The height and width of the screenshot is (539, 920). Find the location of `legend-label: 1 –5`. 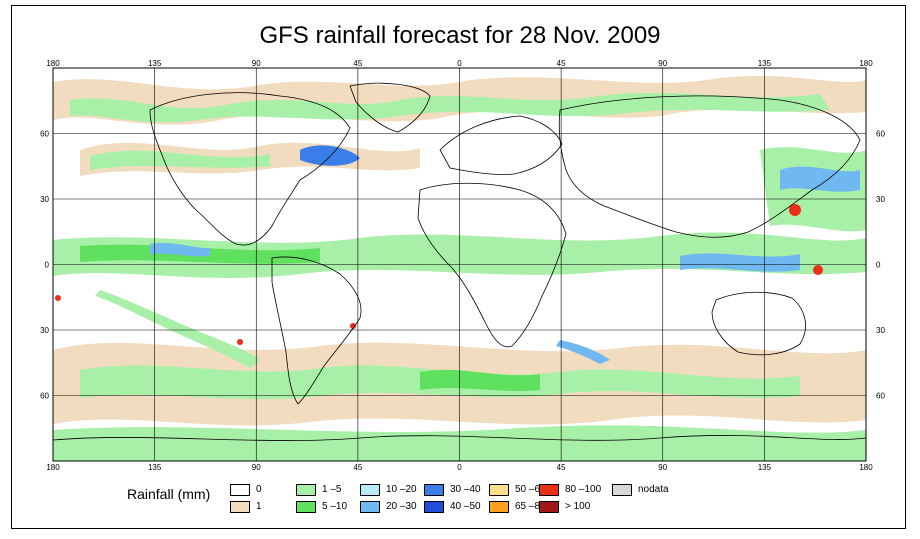

legend-label: 1 –5 is located at coordinates (332, 489).